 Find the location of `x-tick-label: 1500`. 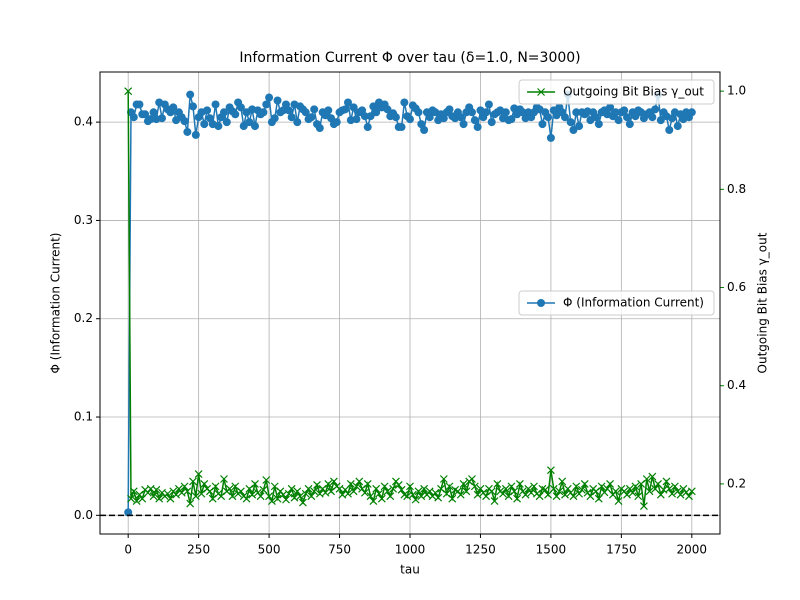

x-tick-label: 1500 is located at coordinates (551, 550).